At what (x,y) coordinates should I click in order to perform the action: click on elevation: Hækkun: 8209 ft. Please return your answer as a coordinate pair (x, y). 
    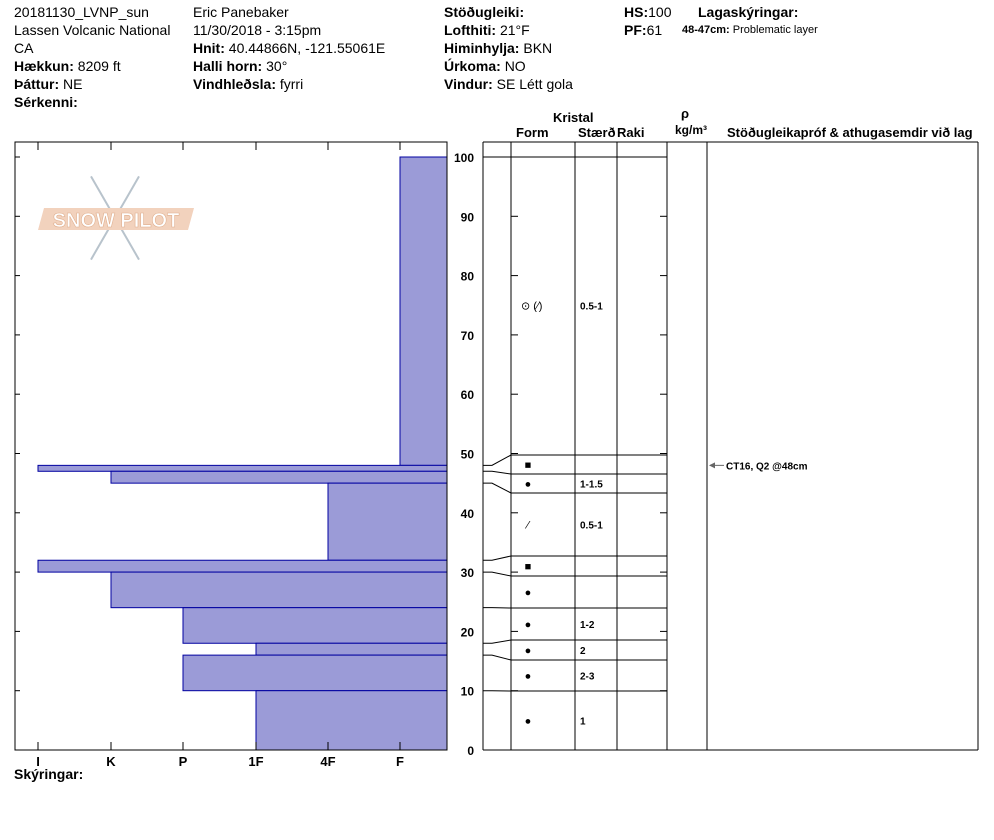
    Looking at the image, I should click on (67, 66).